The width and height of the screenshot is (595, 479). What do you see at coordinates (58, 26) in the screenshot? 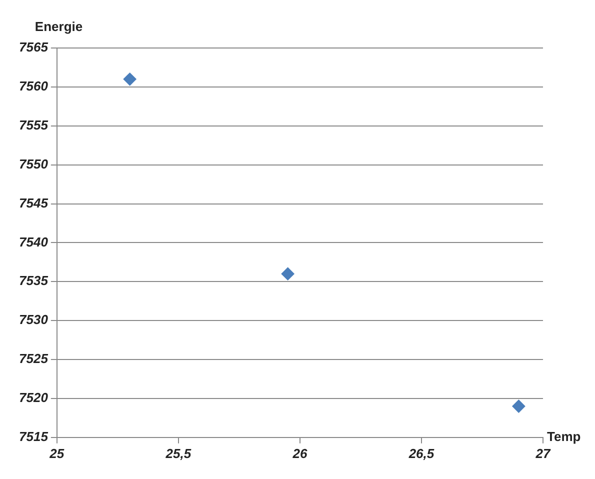
I see `y-axis-title: Energie` at bounding box center [58, 26].